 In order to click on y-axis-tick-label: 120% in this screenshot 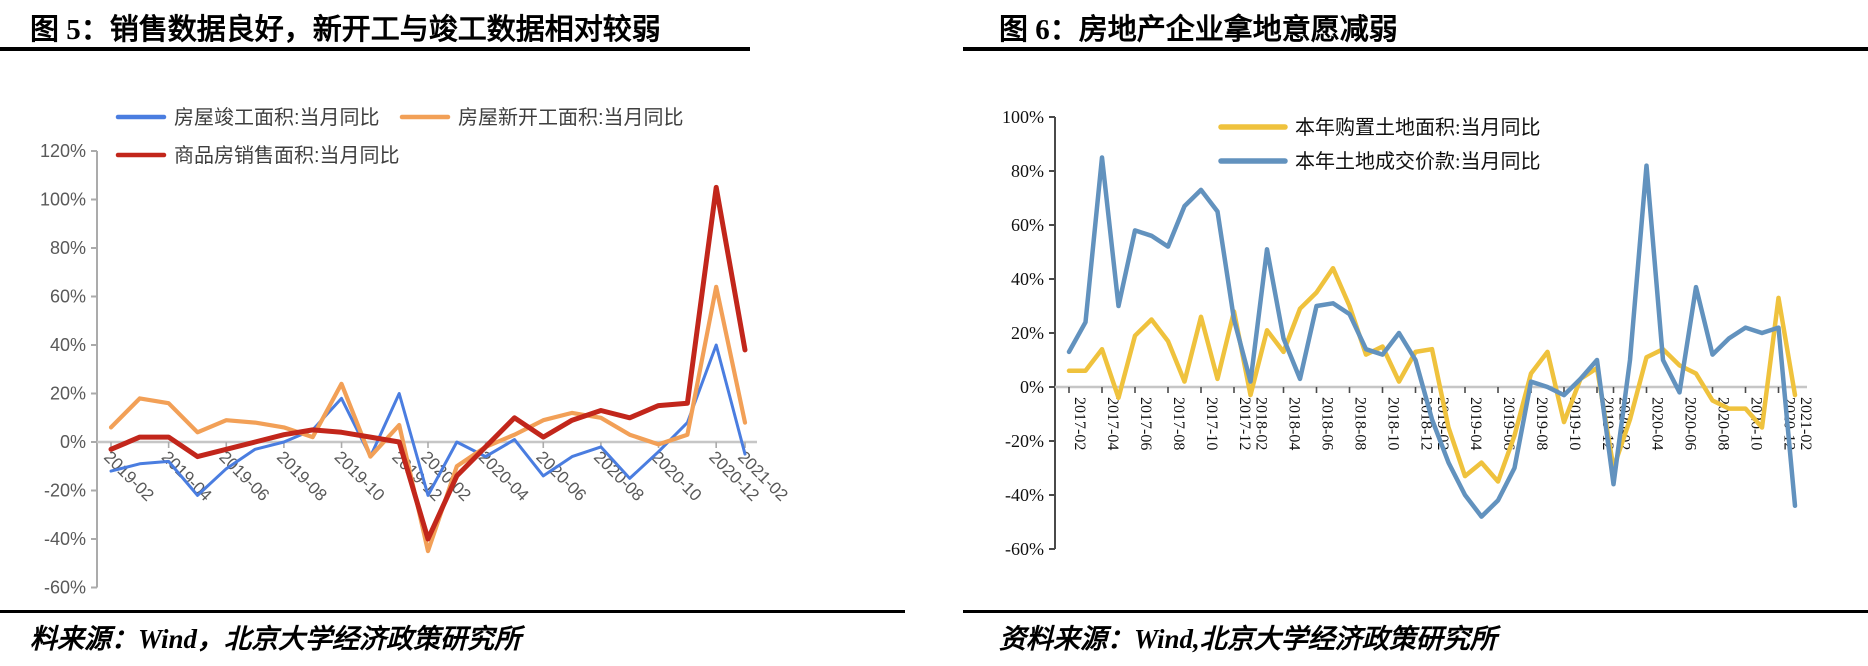, I will do `click(63, 151)`.